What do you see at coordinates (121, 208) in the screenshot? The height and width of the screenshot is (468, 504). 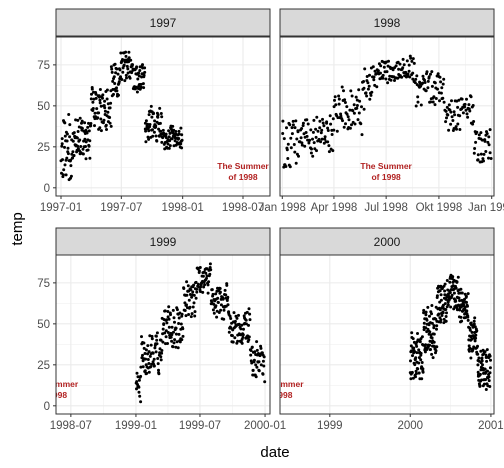 I see `x-tick-label: 1997-07` at bounding box center [121, 208].